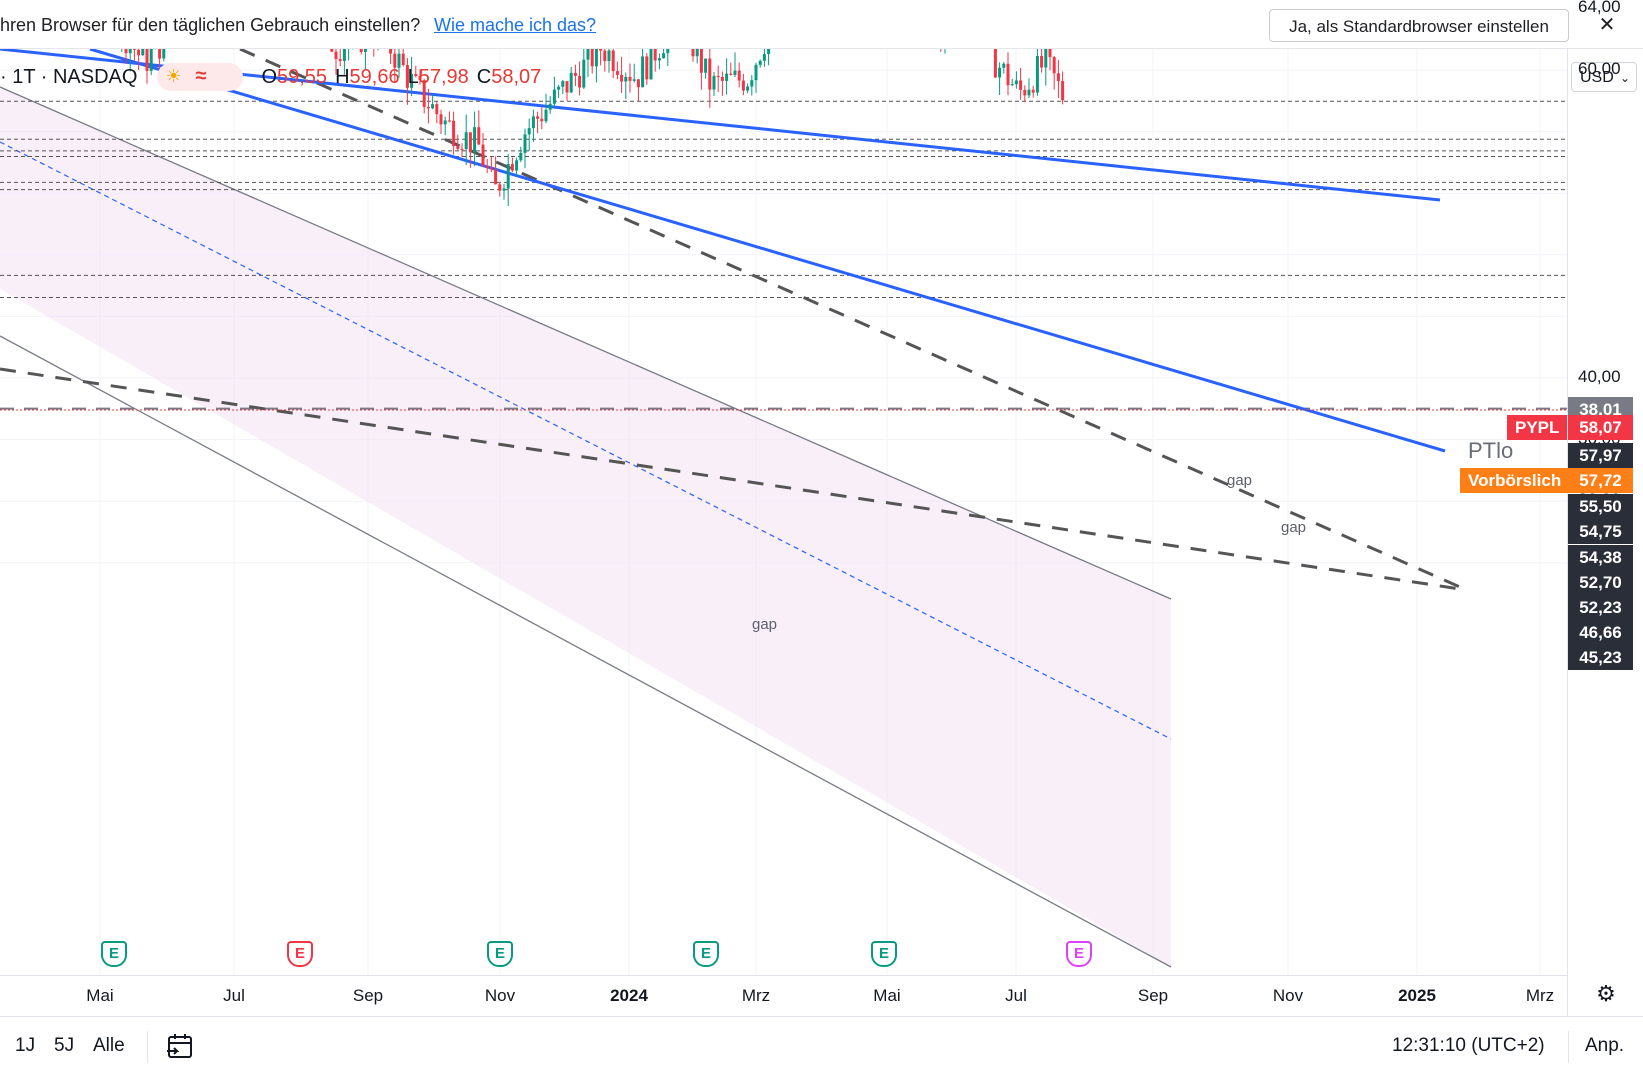 The image size is (1643, 1080). What do you see at coordinates (1153, 995) in the screenshot?
I see `time-tick: Sep` at bounding box center [1153, 995].